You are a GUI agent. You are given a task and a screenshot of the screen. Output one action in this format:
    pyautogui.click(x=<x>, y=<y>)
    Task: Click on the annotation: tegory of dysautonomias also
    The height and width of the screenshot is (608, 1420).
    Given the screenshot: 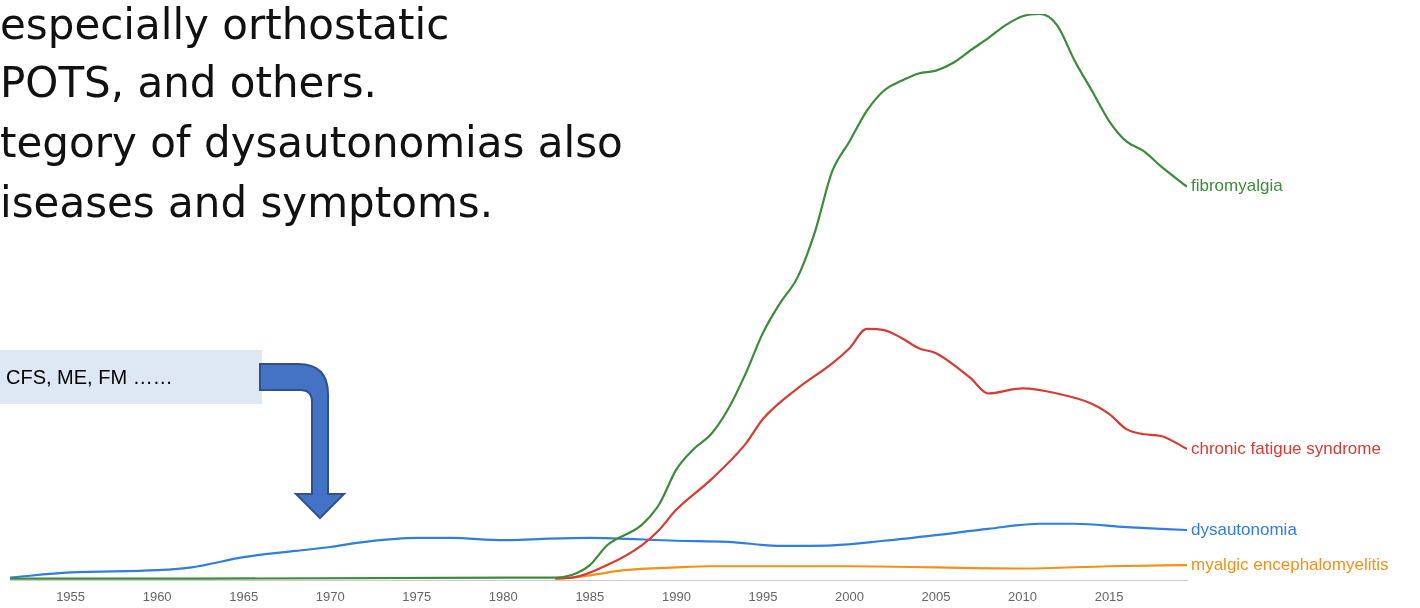 What is the action you would take?
    pyautogui.click(x=311, y=142)
    